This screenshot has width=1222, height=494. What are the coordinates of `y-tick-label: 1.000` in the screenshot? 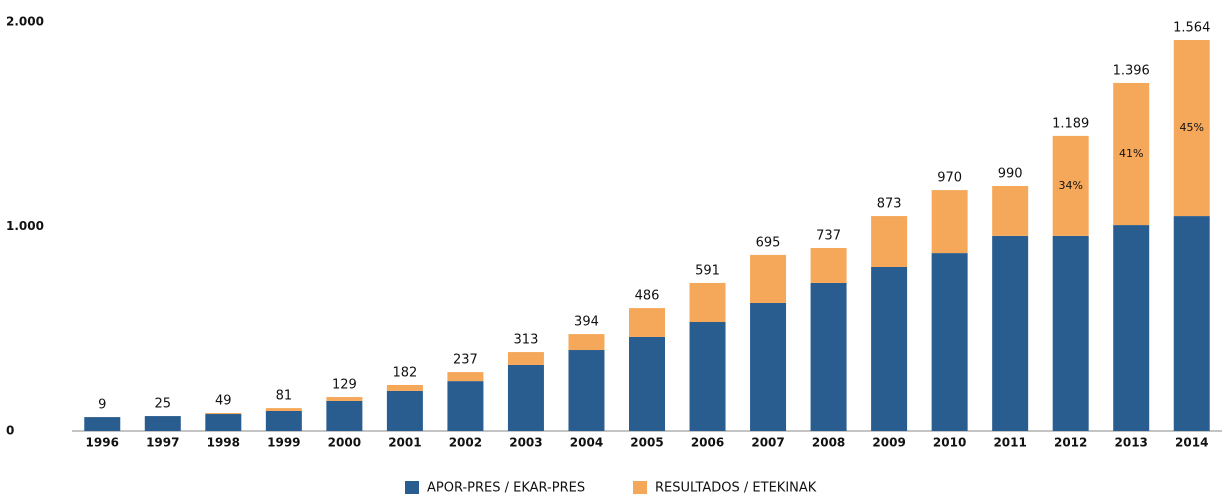 It's located at (25, 226).